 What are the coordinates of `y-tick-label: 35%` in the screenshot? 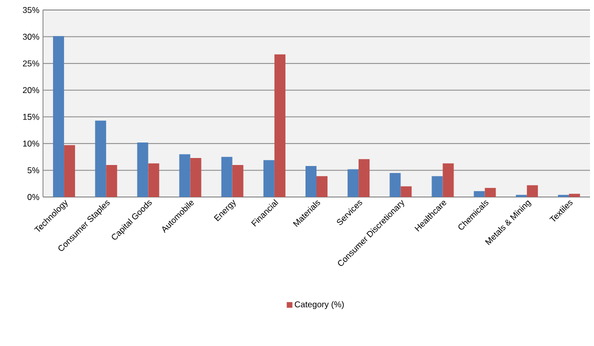 It's located at (31, 10).